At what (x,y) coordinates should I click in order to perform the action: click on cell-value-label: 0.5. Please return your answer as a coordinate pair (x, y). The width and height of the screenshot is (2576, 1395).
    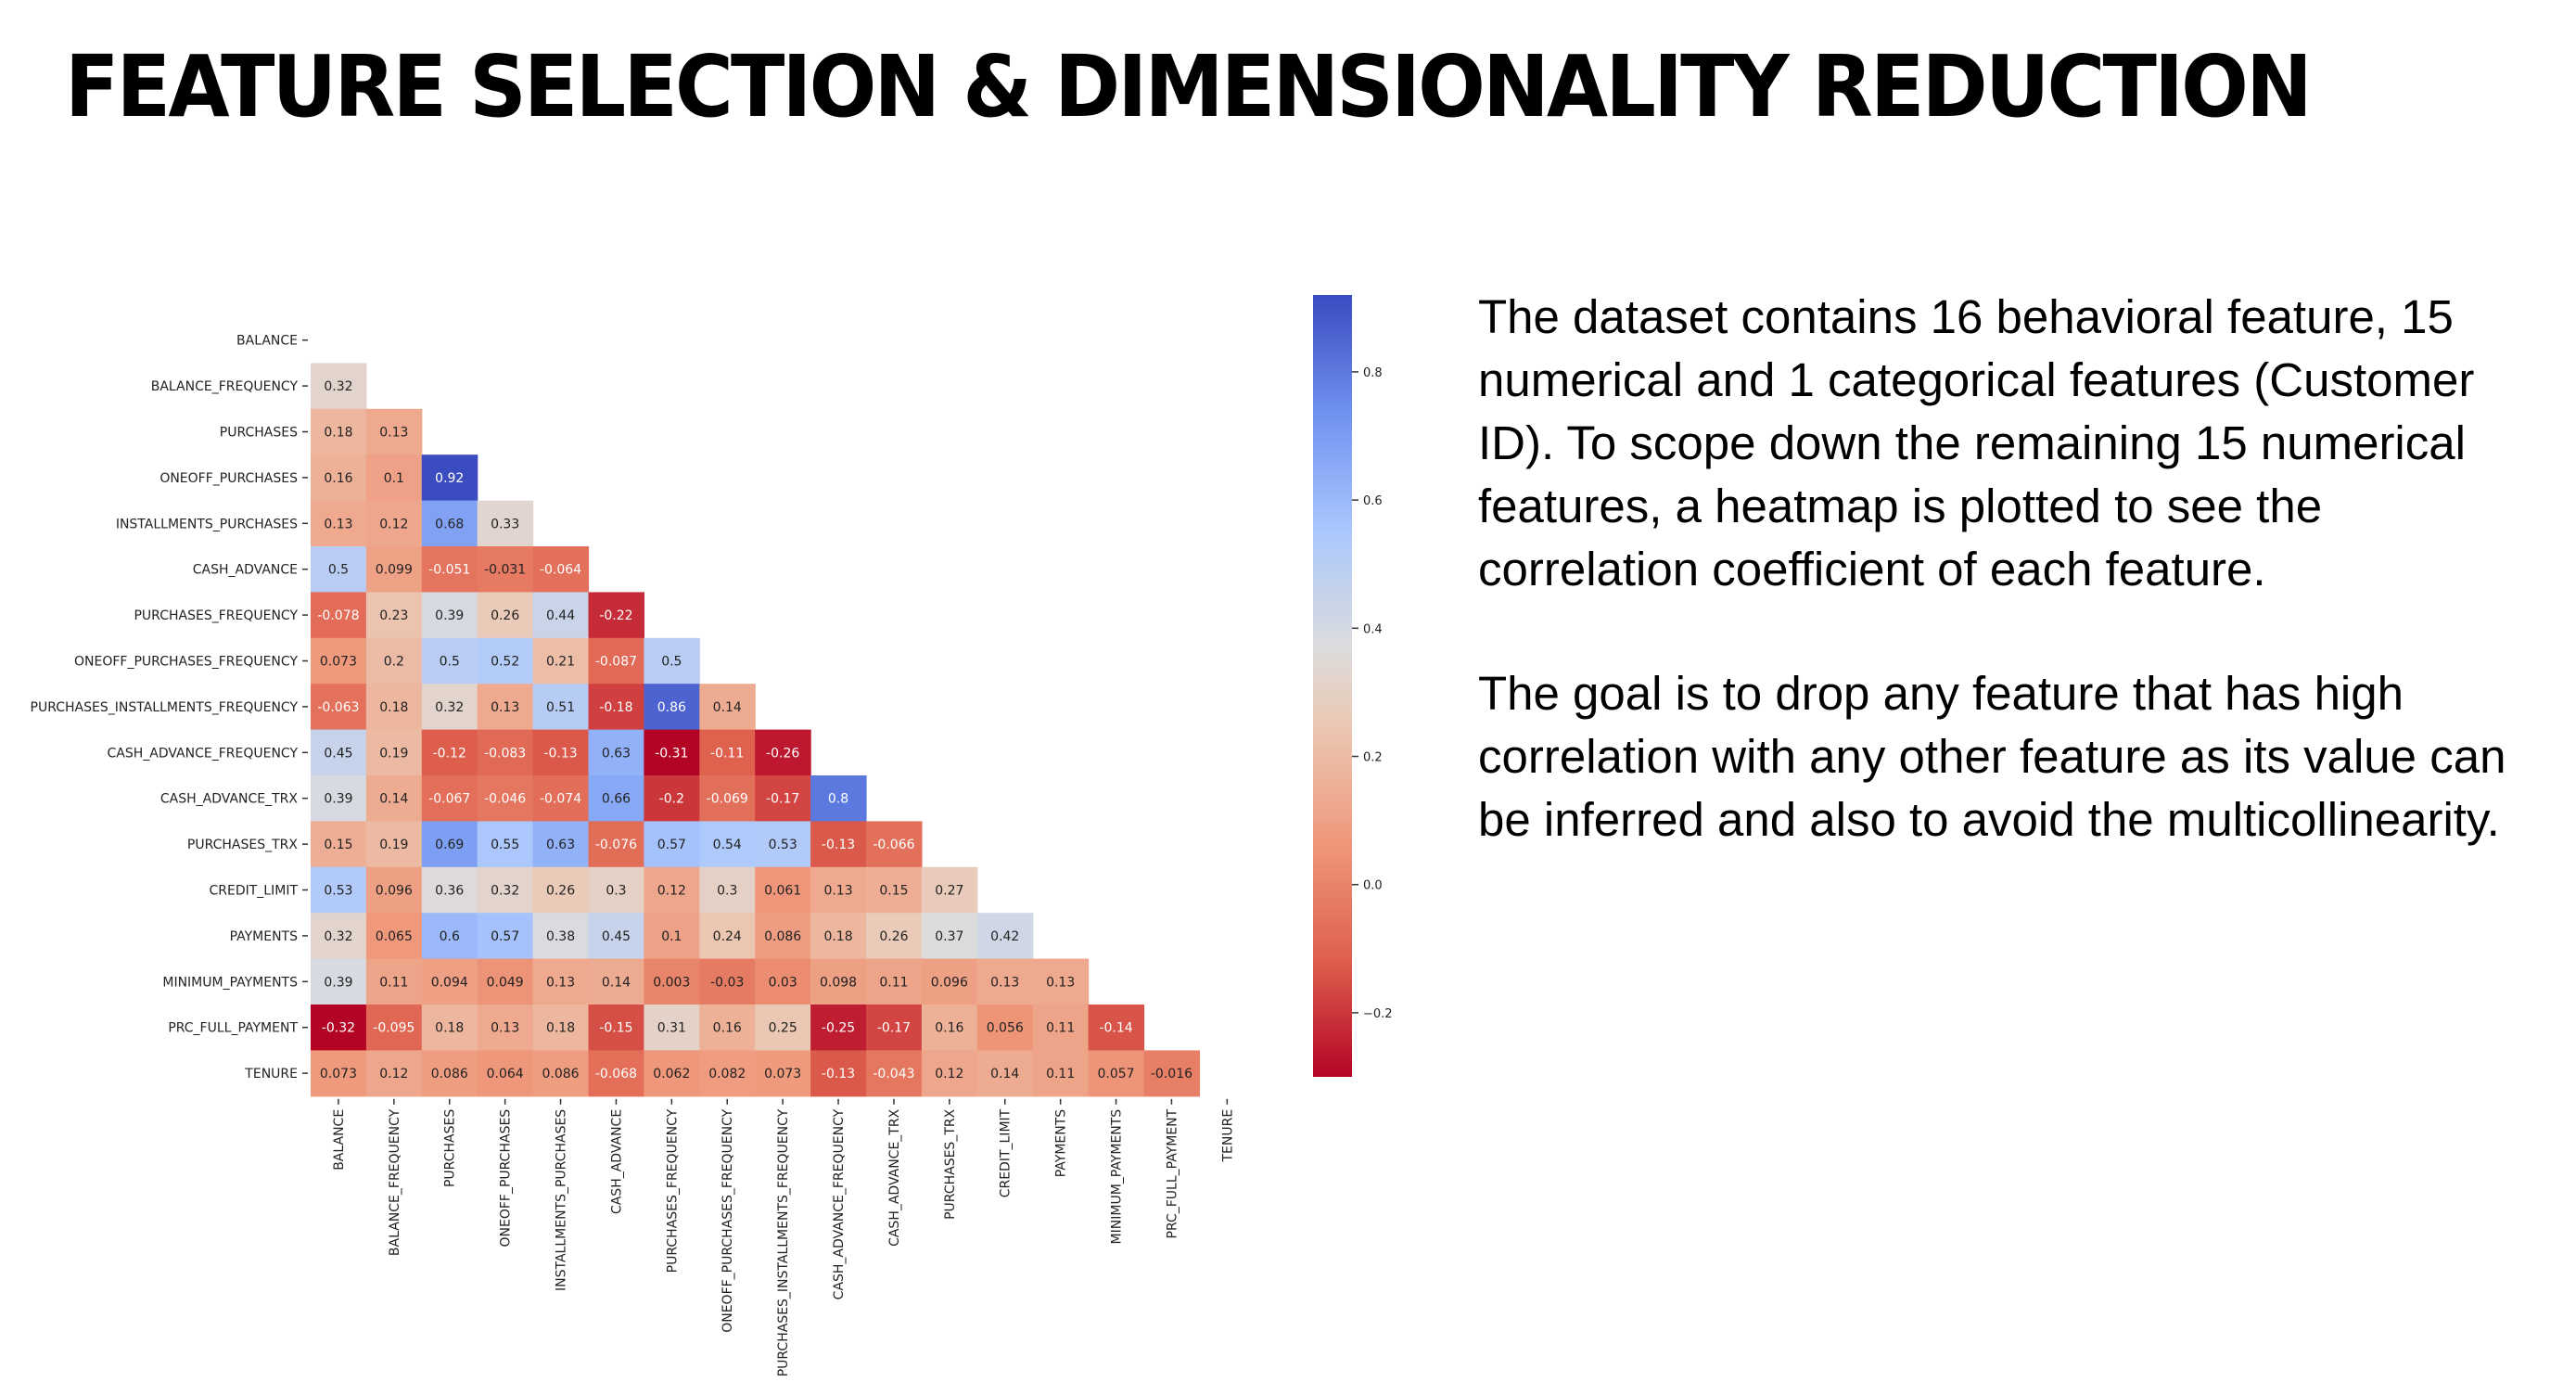
    Looking at the image, I should click on (450, 662).